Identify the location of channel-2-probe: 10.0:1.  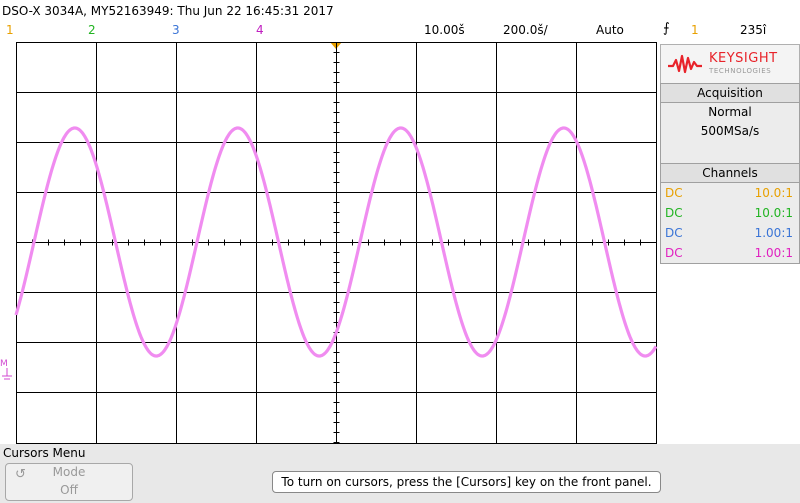
(773, 213).